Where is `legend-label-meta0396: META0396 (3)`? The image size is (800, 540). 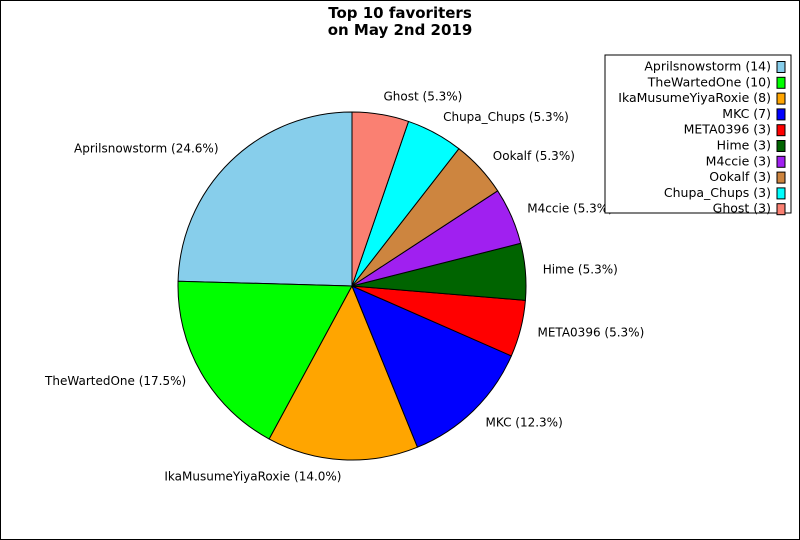
legend-label-meta0396: META0396 (3) is located at coordinates (727, 129).